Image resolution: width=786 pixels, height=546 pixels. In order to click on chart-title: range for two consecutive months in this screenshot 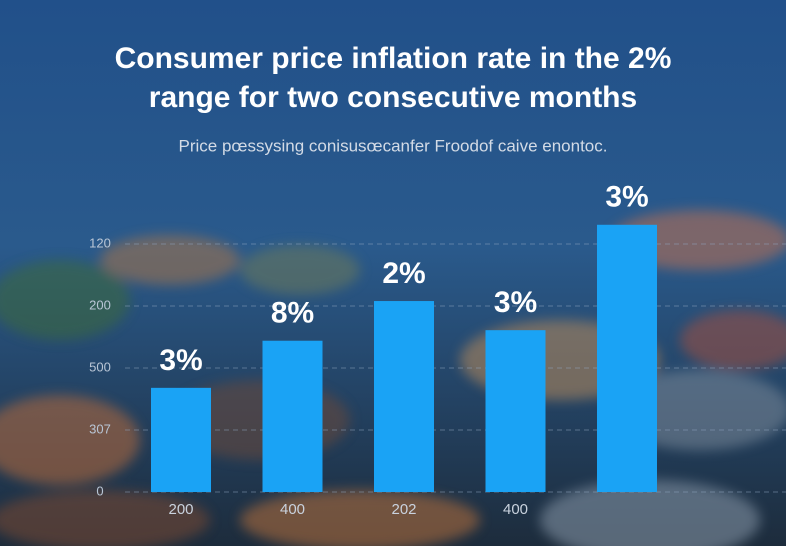, I will do `click(393, 97)`.